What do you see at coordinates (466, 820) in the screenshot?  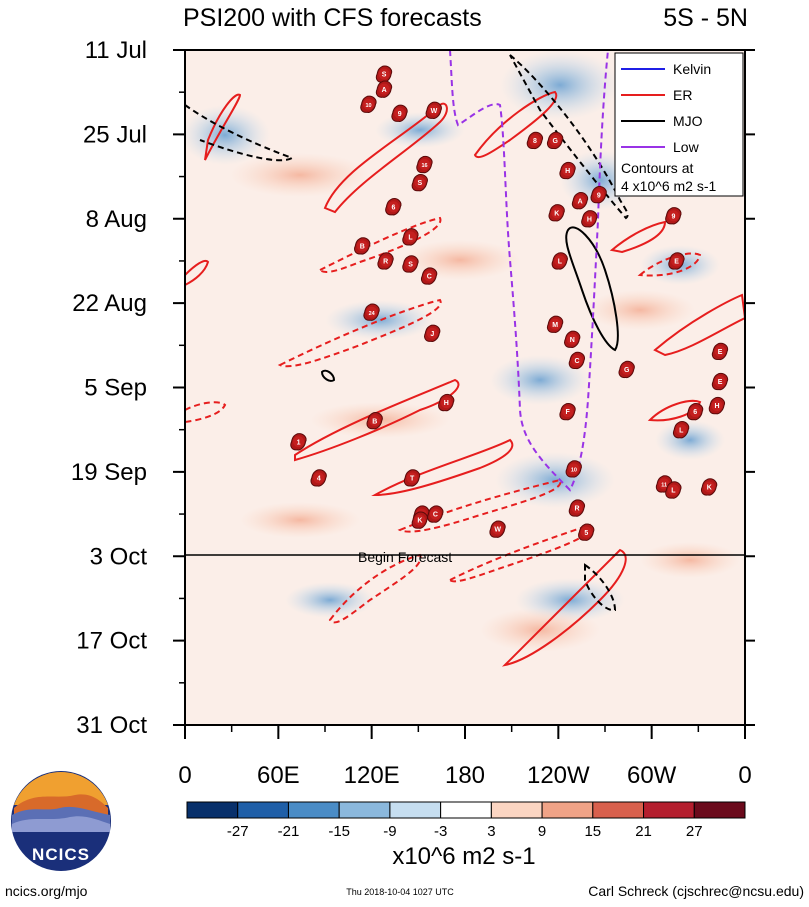 I see `colorbar: -27 -21 -15 -9 -3 3 9 15 21 27` at bounding box center [466, 820].